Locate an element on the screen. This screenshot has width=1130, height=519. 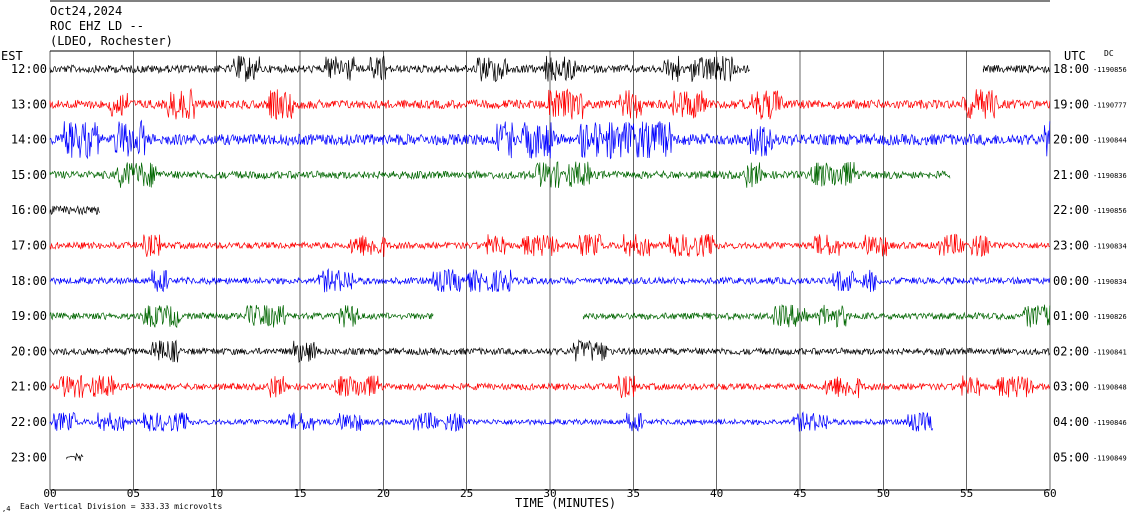
row-label-utc: 04:00 is located at coordinates (1071, 422).